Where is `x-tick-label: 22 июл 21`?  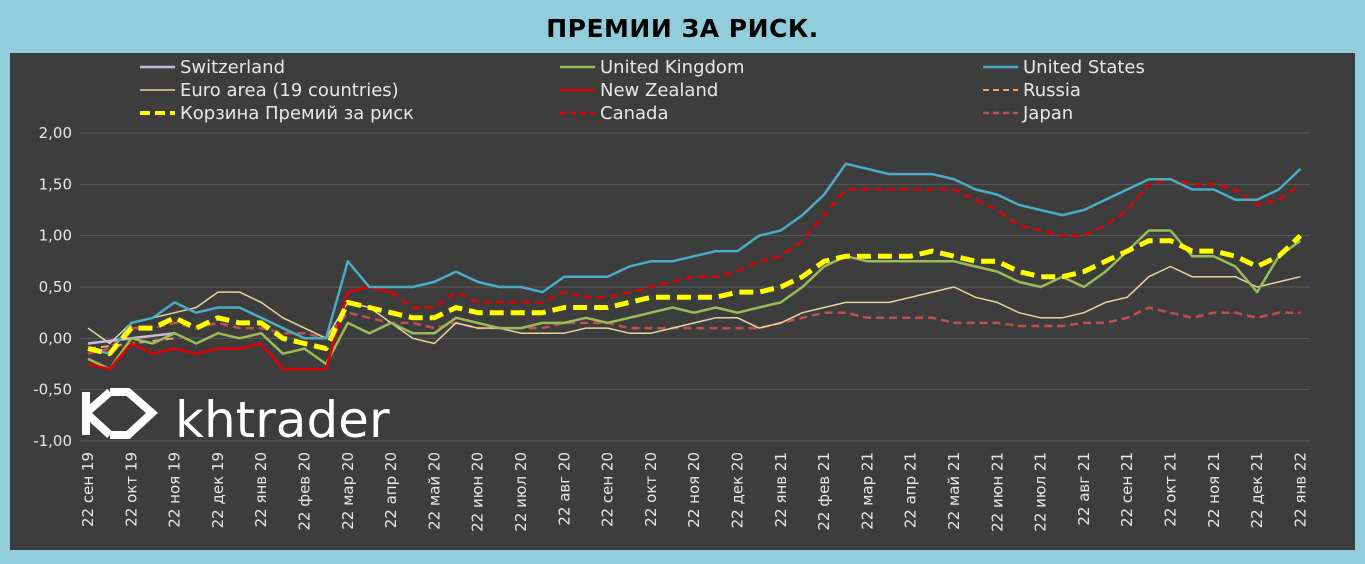 x-tick-label: 22 июл 21 is located at coordinates (1041, 492).